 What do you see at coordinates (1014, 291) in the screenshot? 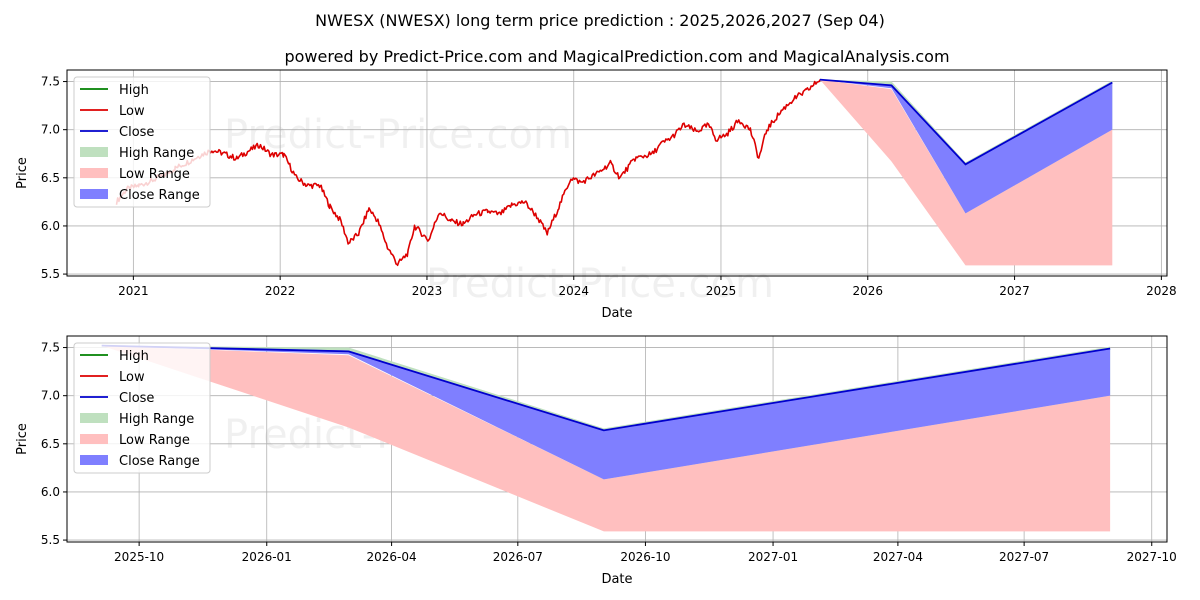
I see `x-tick-label: 2027` at bounding box center [1014, 291].